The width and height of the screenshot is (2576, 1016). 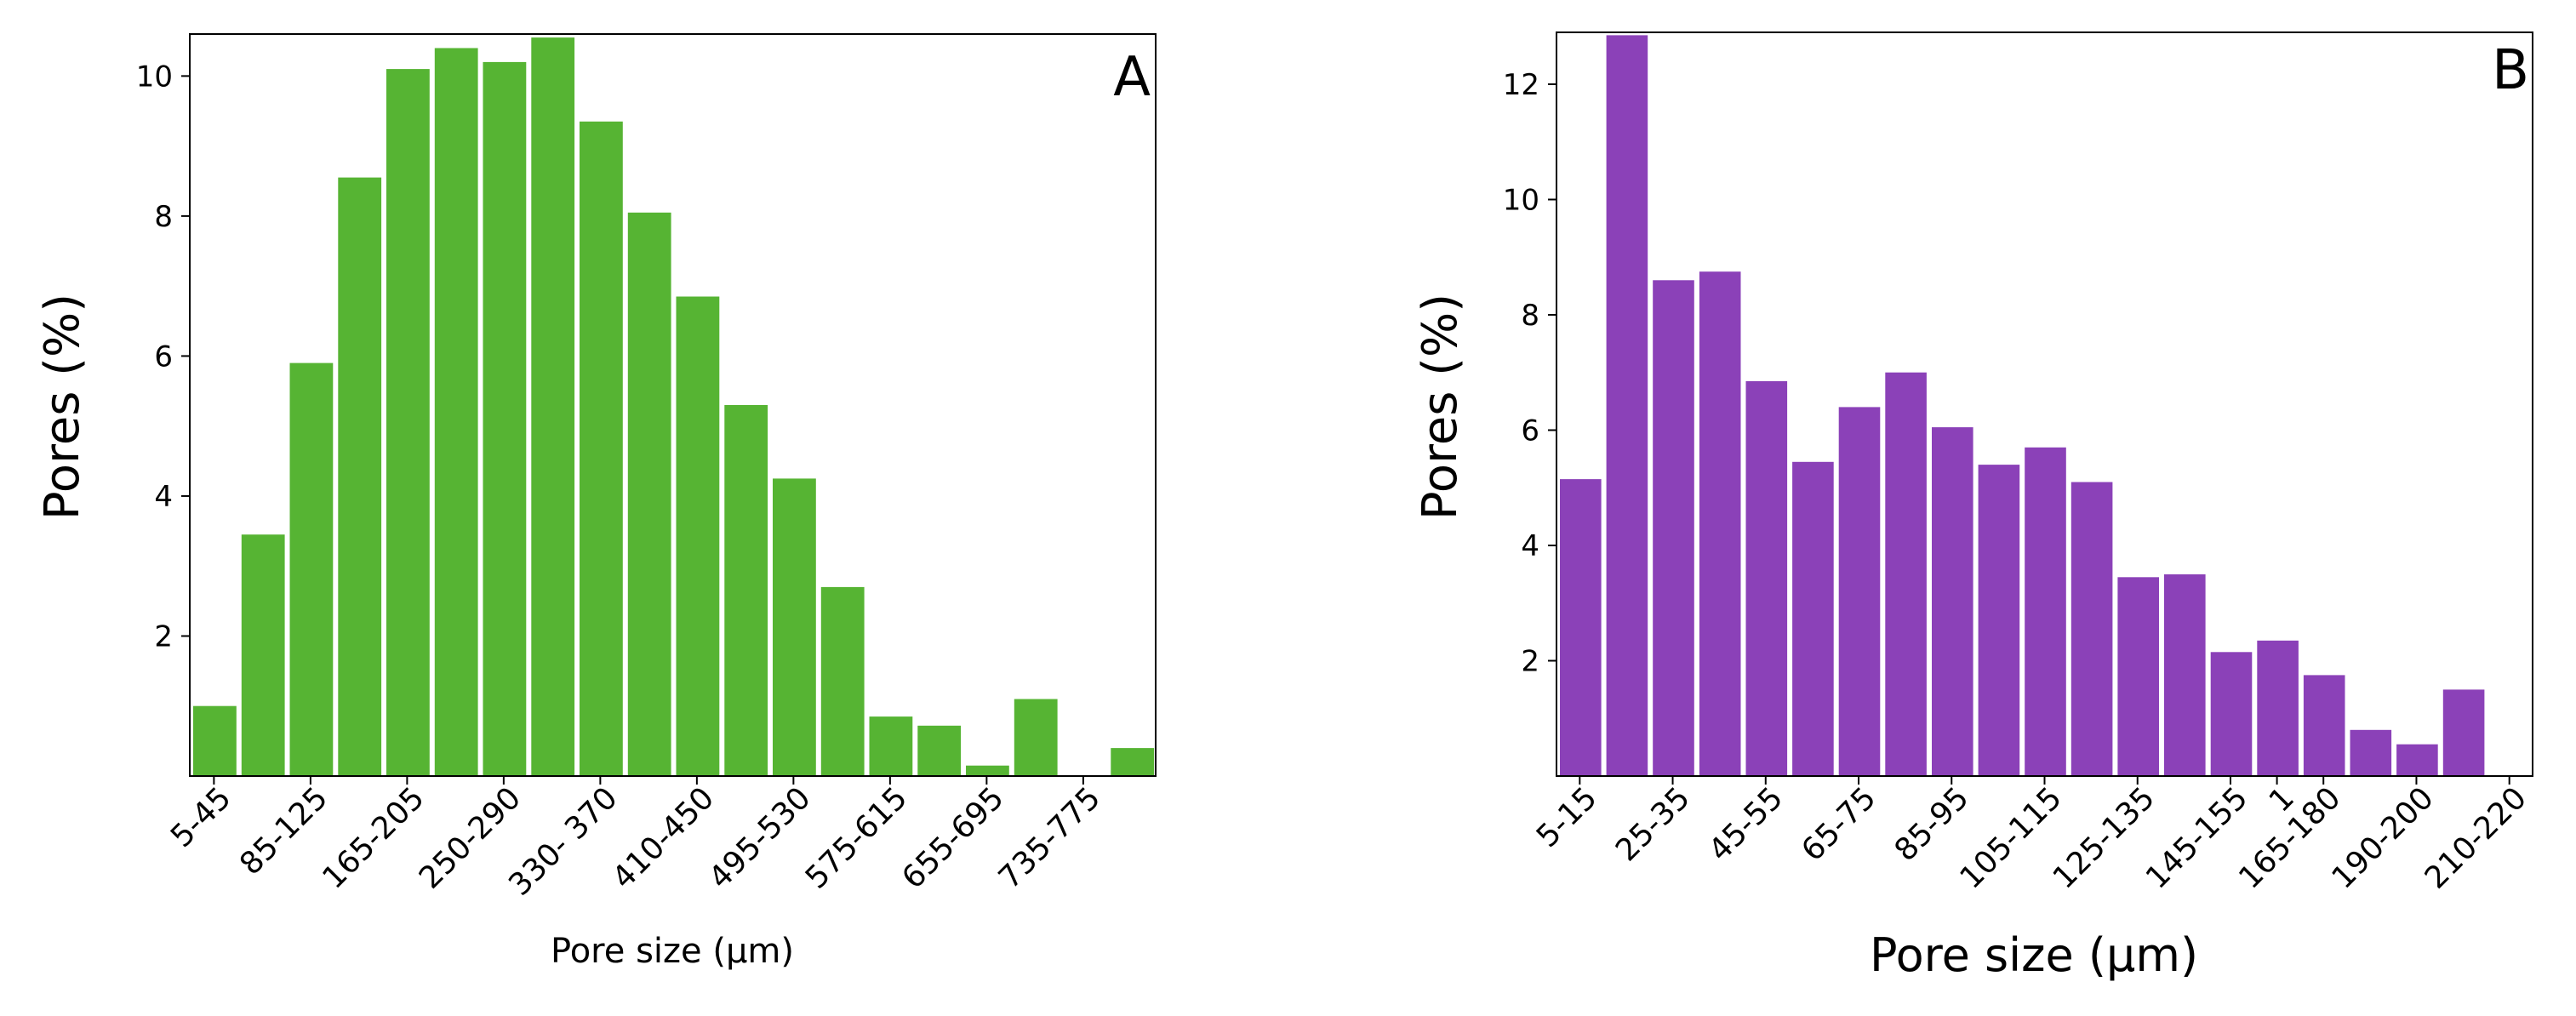 I want to click on x-tick-label: 165-205, so click(x=373, y=837).